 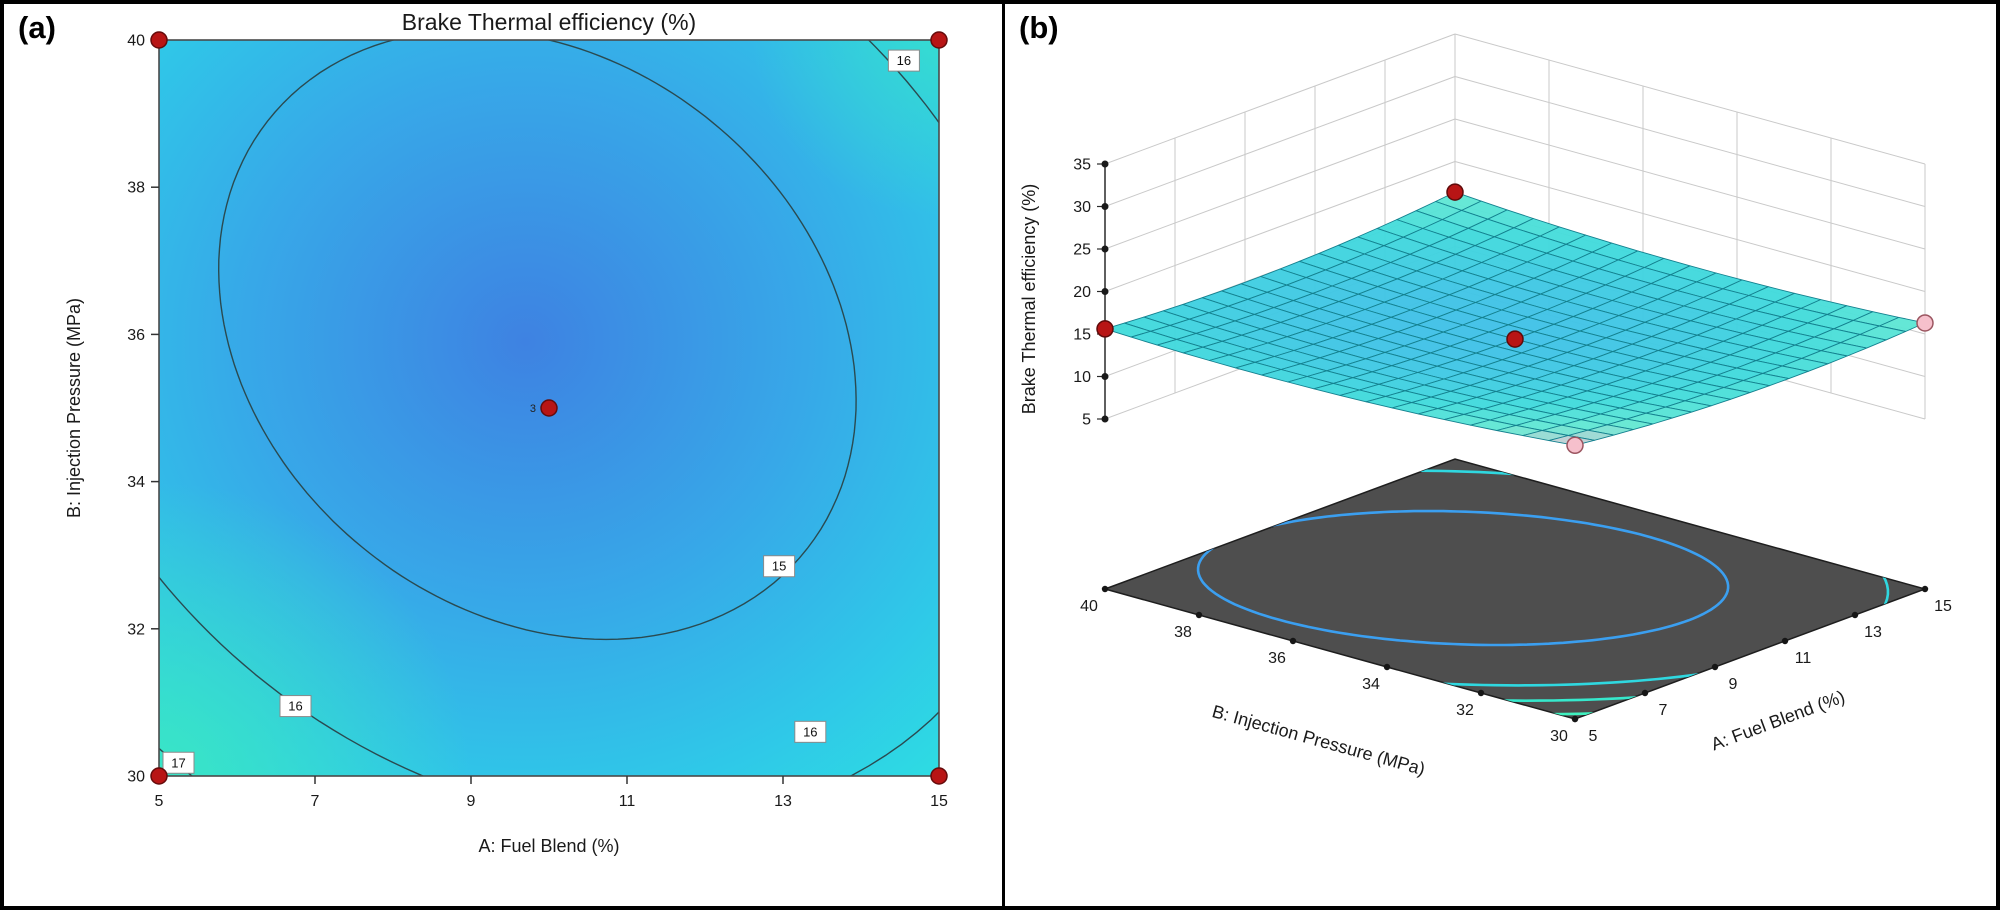 I want to click on b-tick-label: 36, so click(x=1277, y=658).